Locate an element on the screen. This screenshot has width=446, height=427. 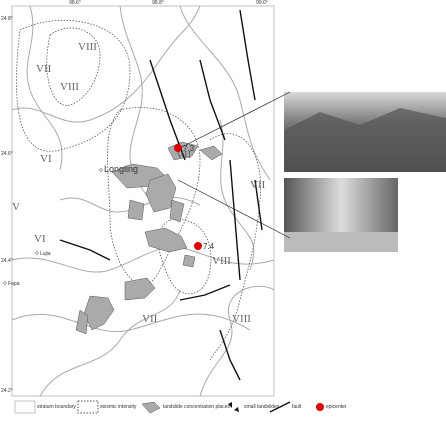
epicenter-label: 7.4 is located at coordinates (209, 246).